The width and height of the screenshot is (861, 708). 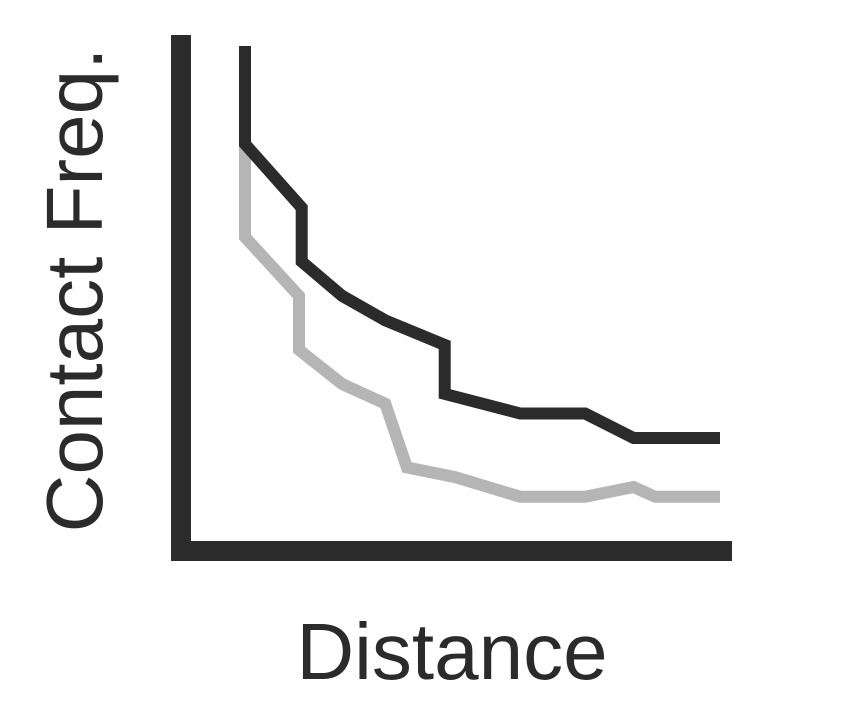 What do you see at coordinates (74, 290) in the screenshot?
I see `y-axis-label: Contact Freq.` at bounding box center [74, 290].